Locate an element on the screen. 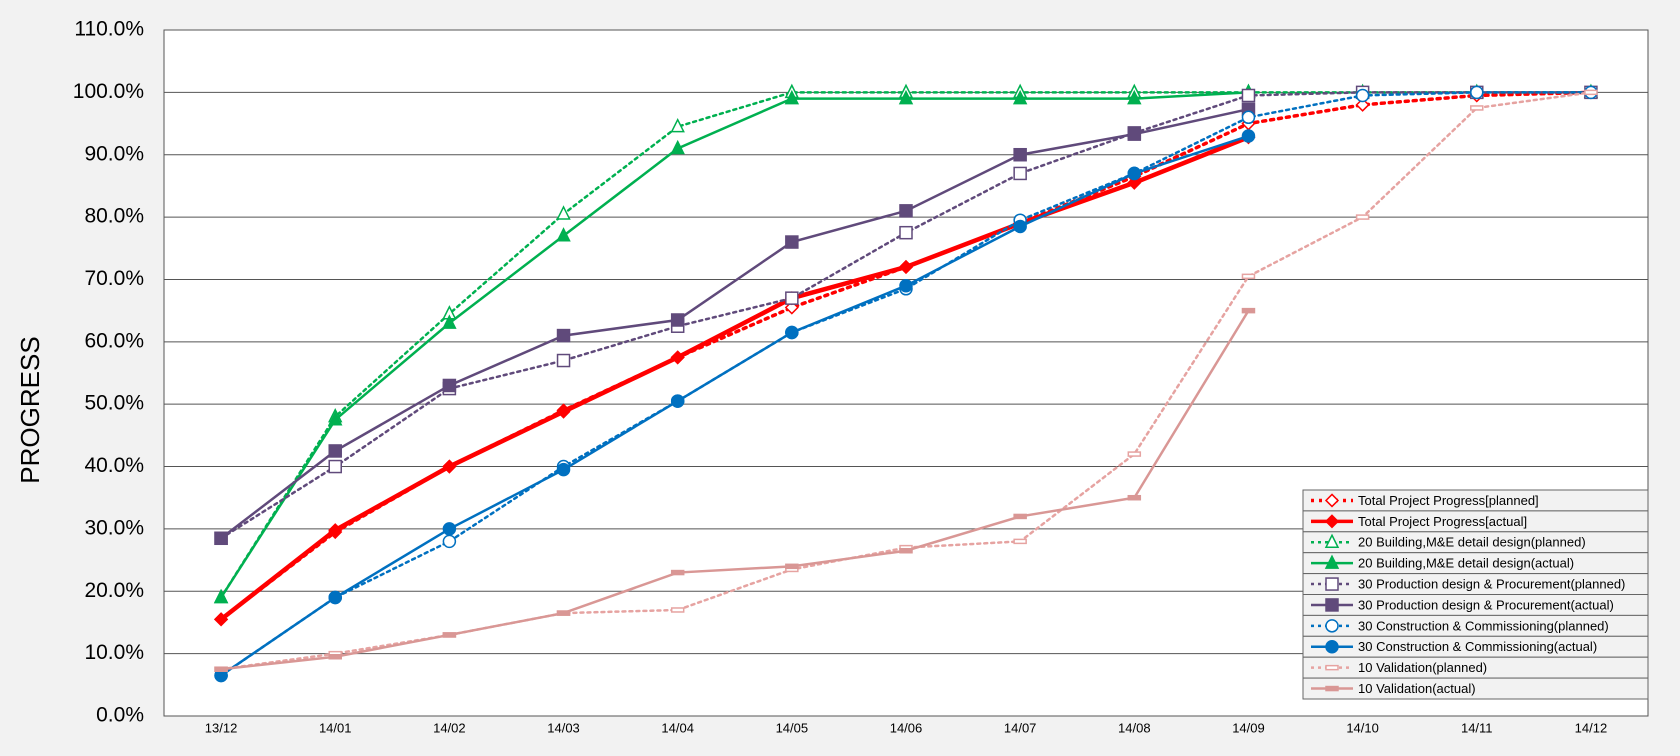 Image resolution: width=1680 pixels, height=756 pixels. x-tick-label: 14/08 is located at coordinates (1134, 727).